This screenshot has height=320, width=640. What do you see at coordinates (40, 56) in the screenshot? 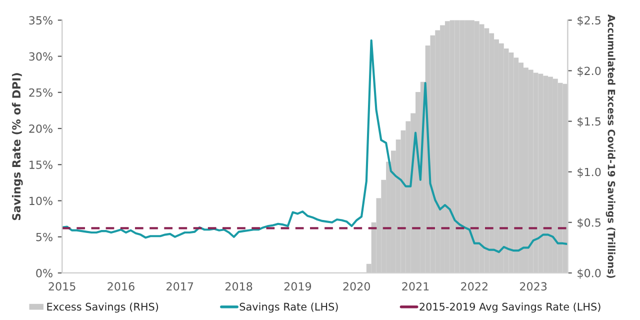
I see `y-tick-label: 30%` at bounding box center [40, 56].